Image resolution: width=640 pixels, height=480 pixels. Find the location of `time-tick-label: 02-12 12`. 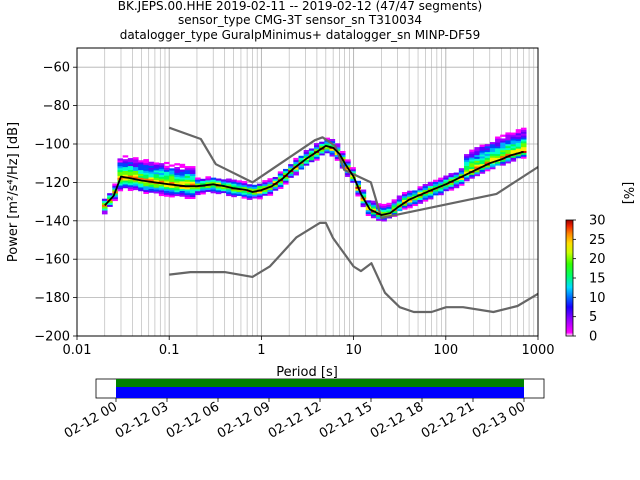

time-tick-label: 02-12 12 is located at coordinates (295, 420).